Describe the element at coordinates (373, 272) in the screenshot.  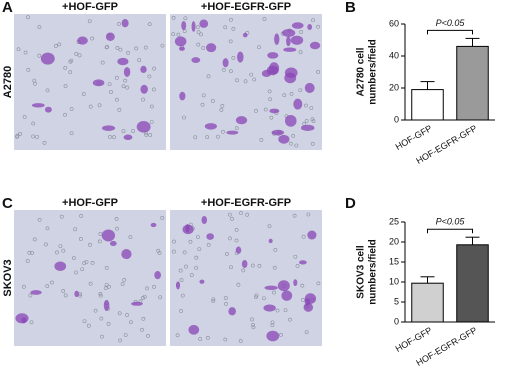
I see `y-axis-label: numbers/field` at that location.